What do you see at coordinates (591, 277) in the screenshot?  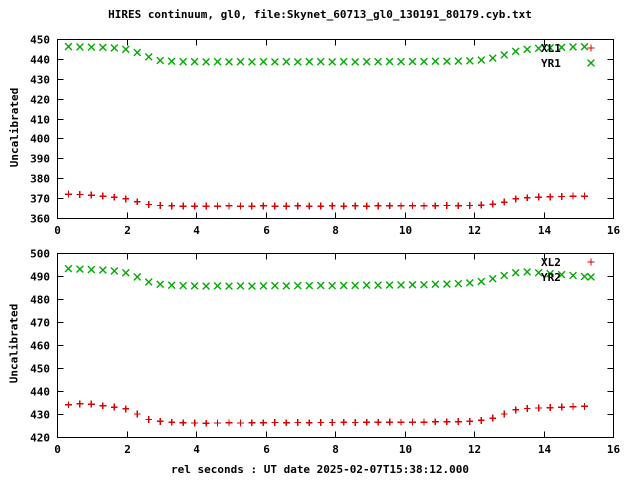 I see `legend-marker-YR2` at bounding box center [591, 277].